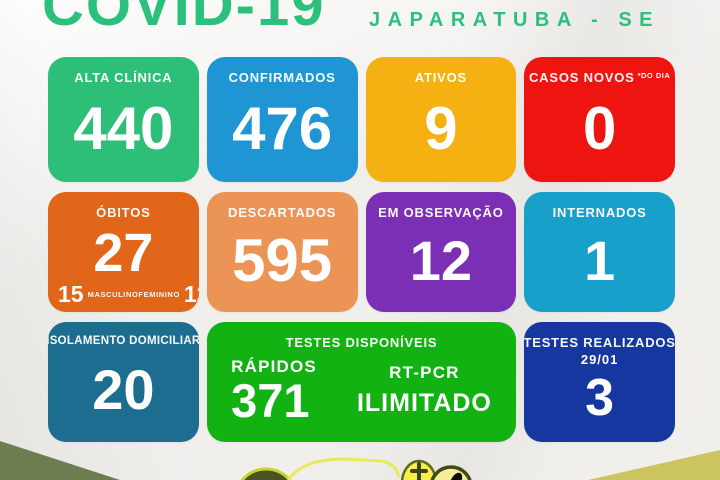 The width and height of the screenshot is (720, 480). What do you see at coordinates (599, 212) in the screenshot?
I see `stat-label: INTERNADOS` at bounding box center [599, 212].